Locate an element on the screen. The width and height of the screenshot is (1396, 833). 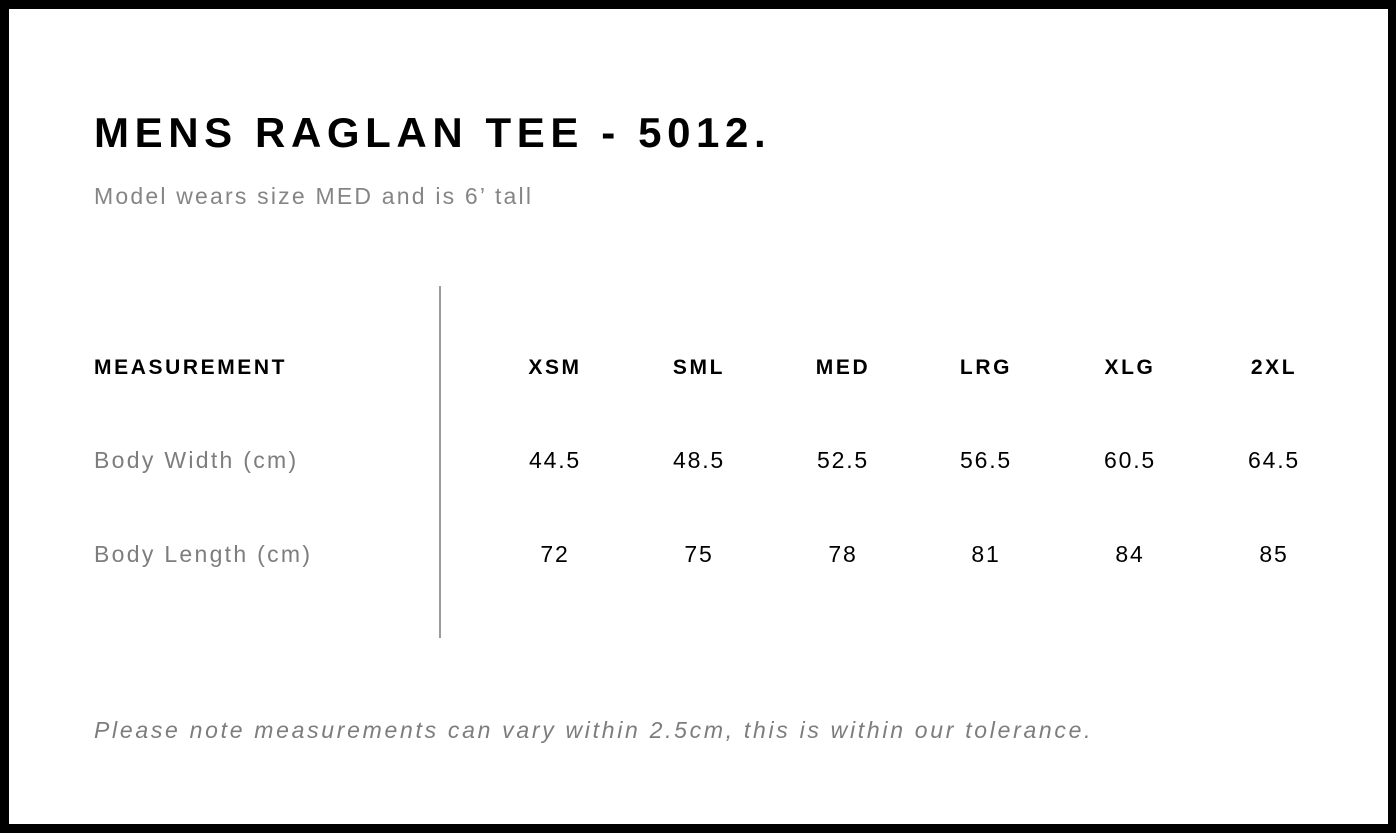
table-cell: 84 is located at coordinates (1130, 554).